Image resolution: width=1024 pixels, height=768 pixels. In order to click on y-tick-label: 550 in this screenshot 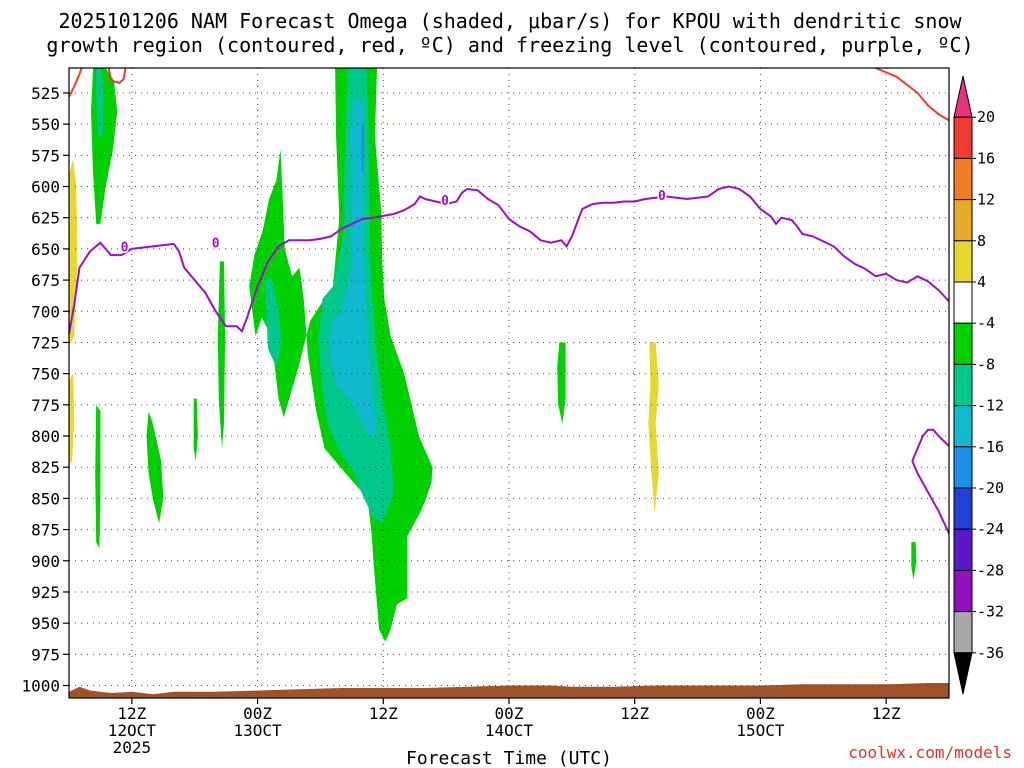, I will do `click(45, 124)`.